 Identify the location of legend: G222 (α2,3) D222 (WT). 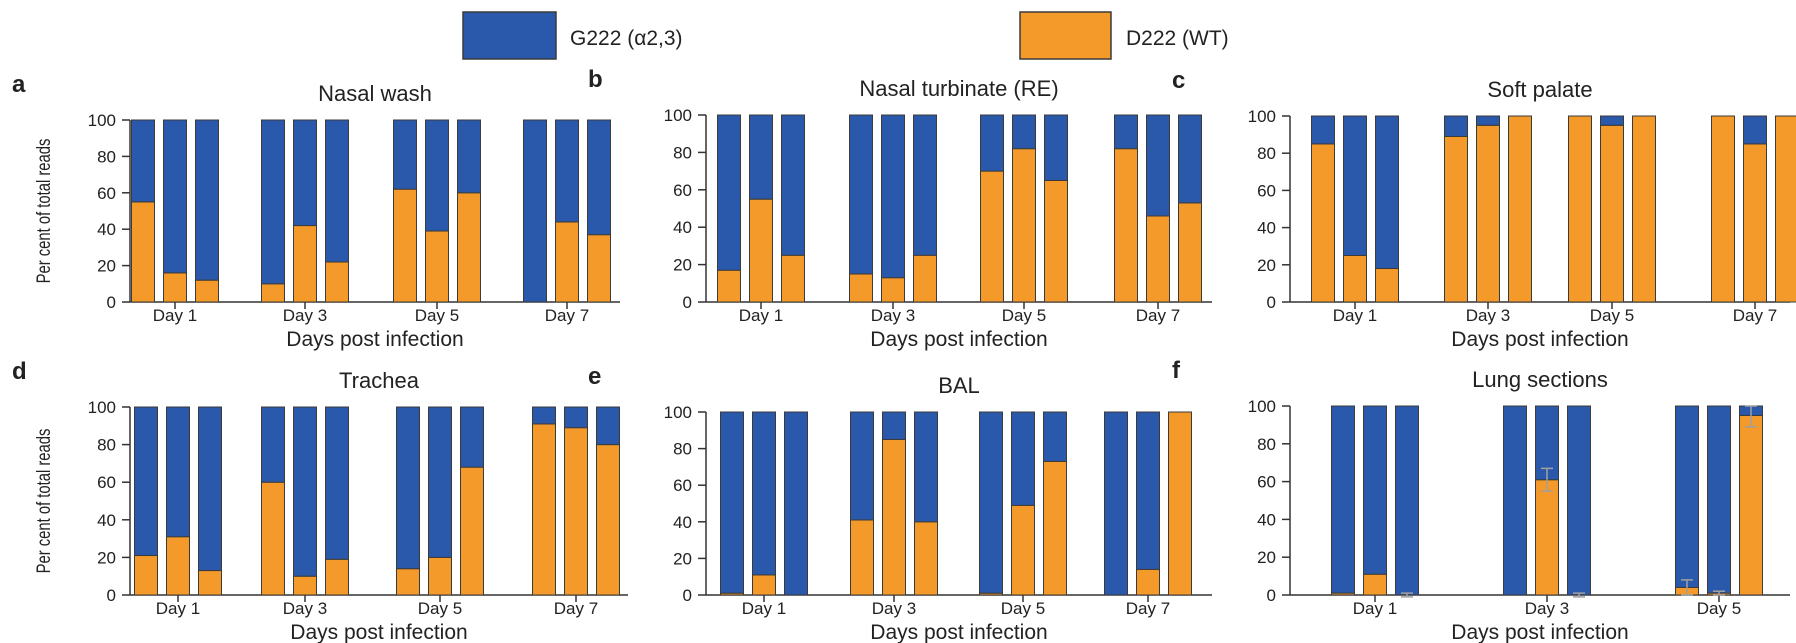
(845, 35).